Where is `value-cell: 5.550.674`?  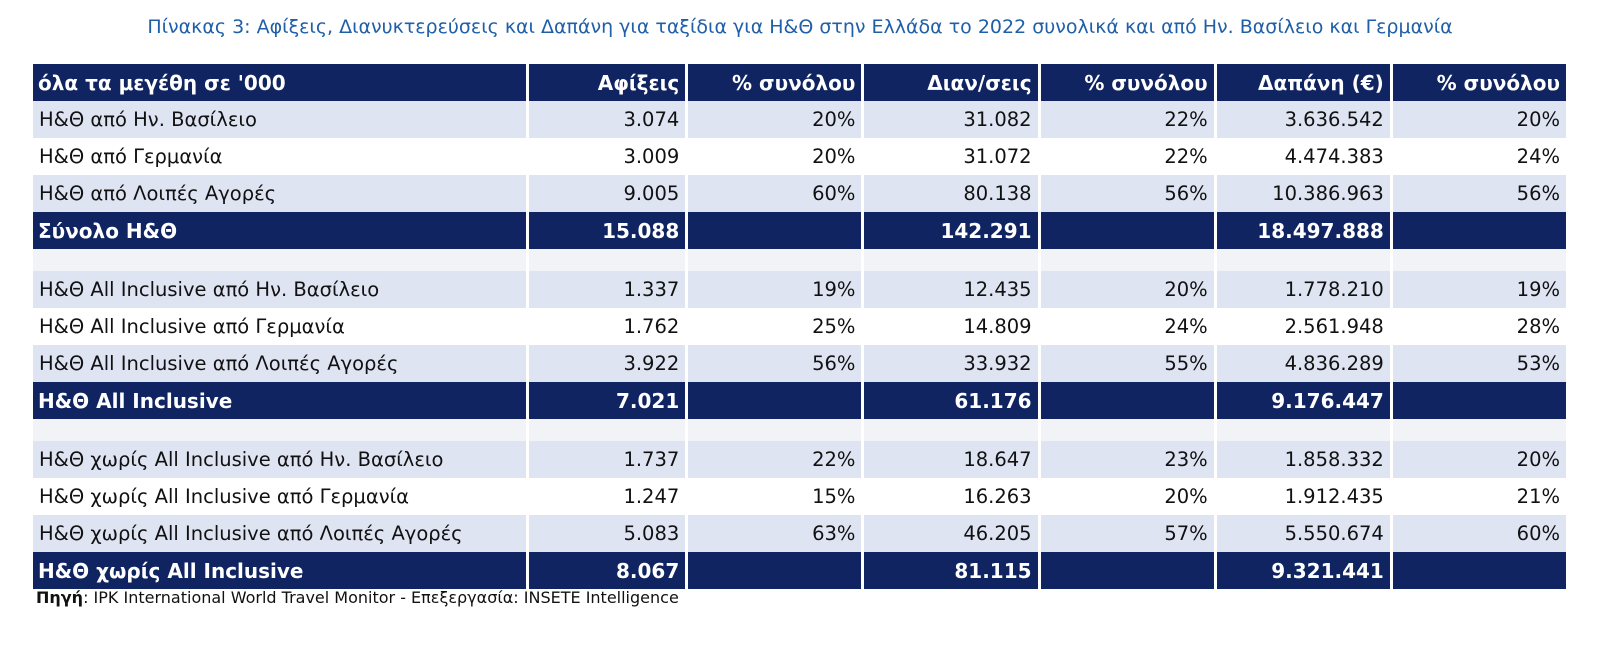 value-cell: 5.550.674 is located at coordinates (1303, 533).